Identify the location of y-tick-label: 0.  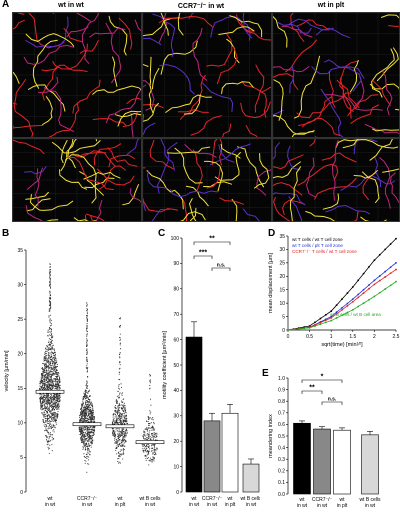
(177, 493).